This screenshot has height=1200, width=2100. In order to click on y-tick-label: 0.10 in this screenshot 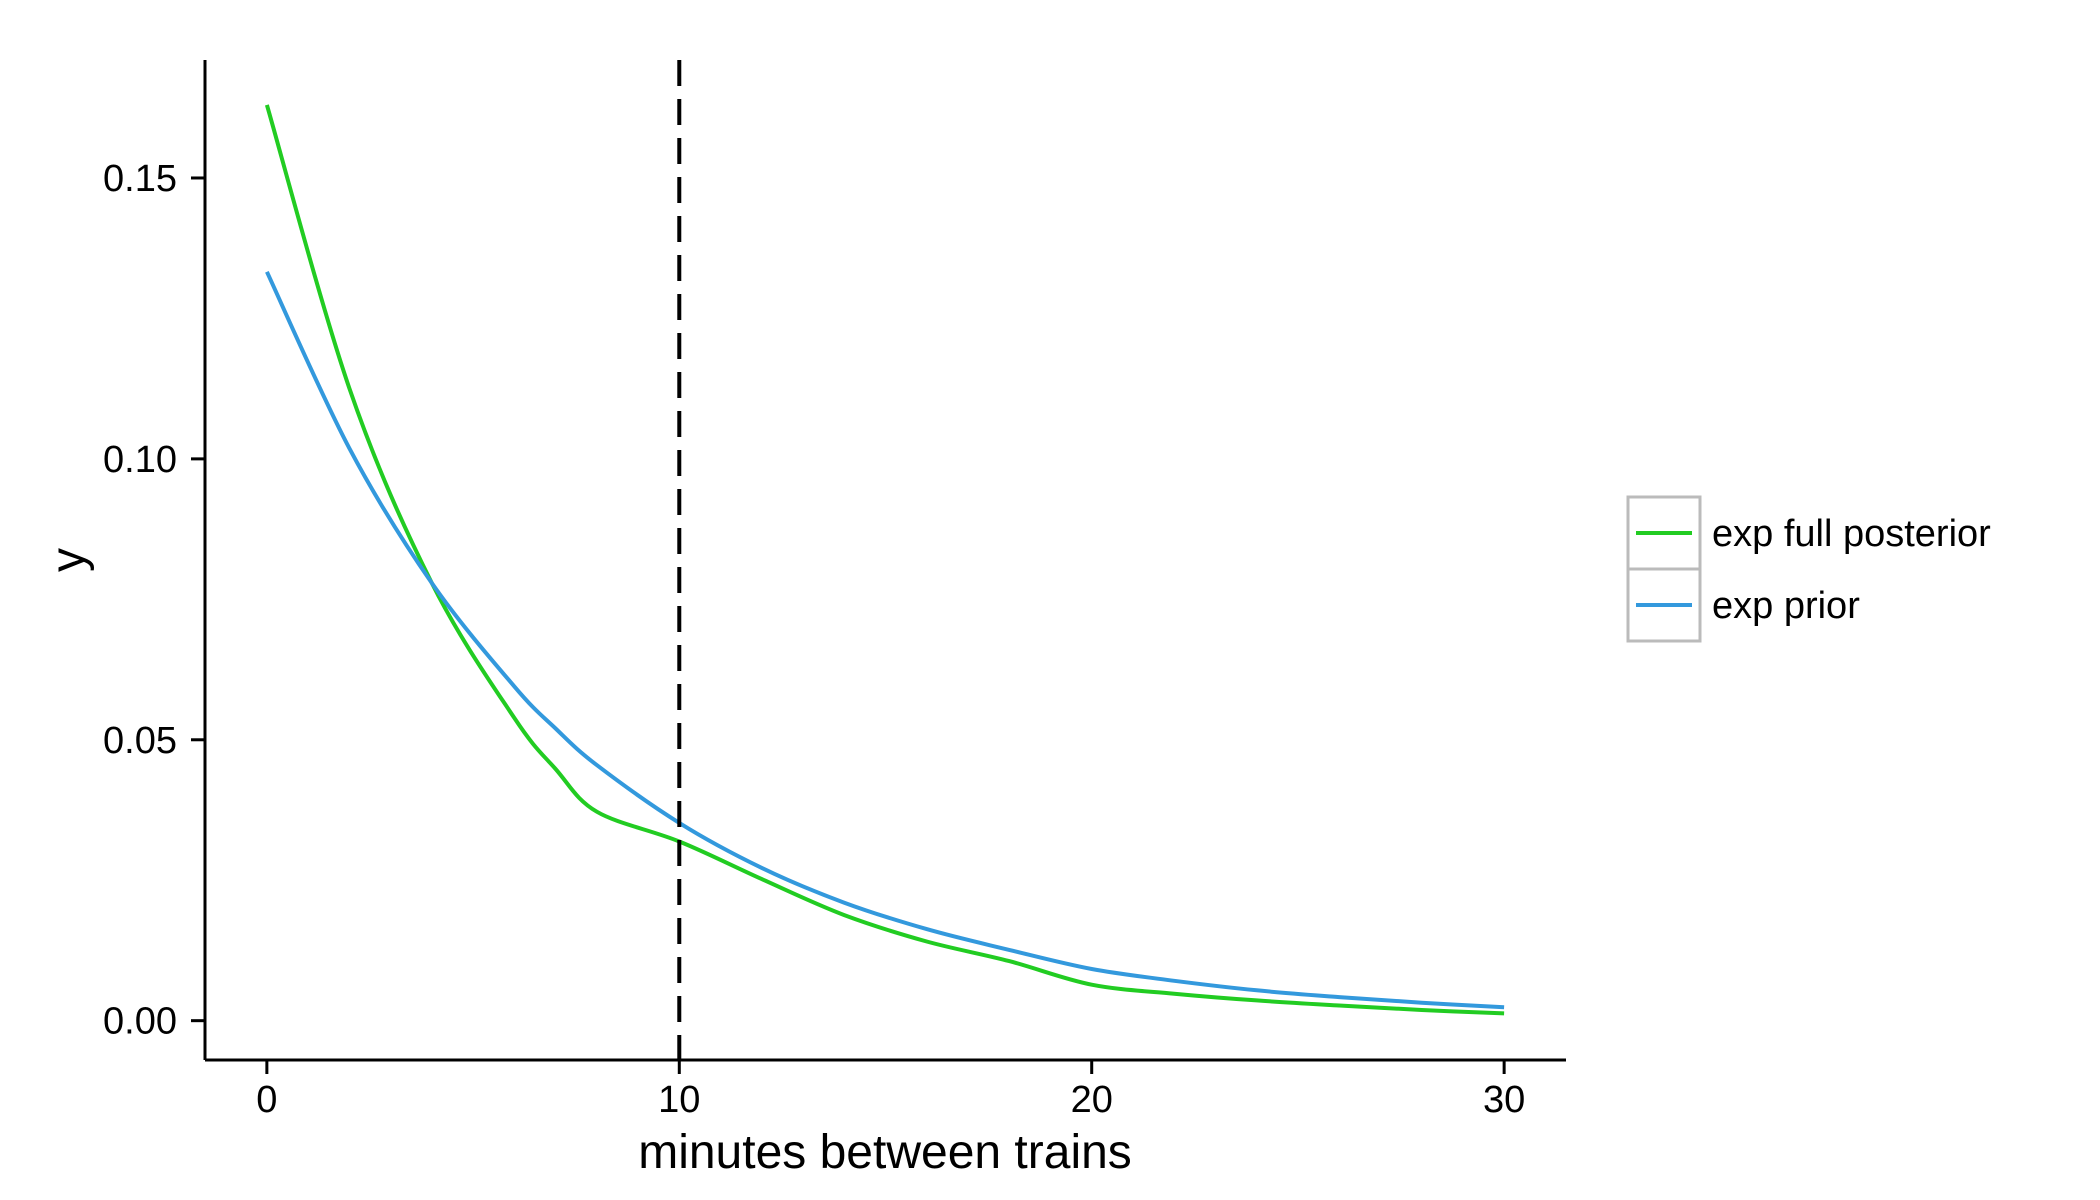, I will do `click(140, 460)`.